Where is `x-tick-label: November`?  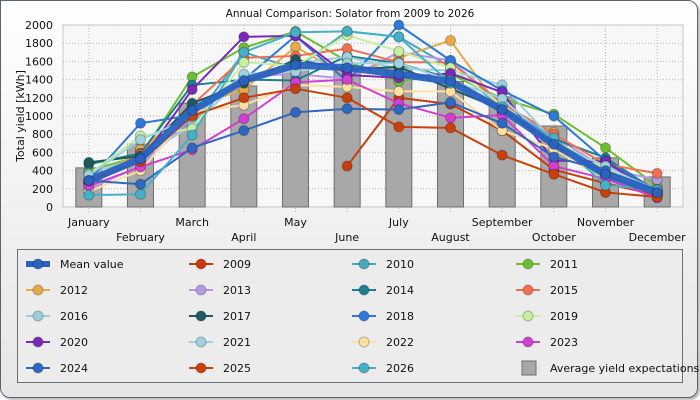 x-tick-label: November is located at coordinates (606, 222).